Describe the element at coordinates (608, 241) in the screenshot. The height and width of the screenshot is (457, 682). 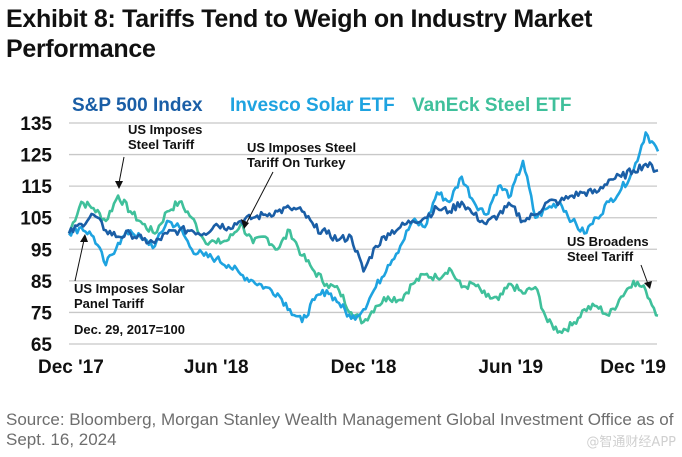
I see `annotation-broadens-line1: US Broadens` at that location.